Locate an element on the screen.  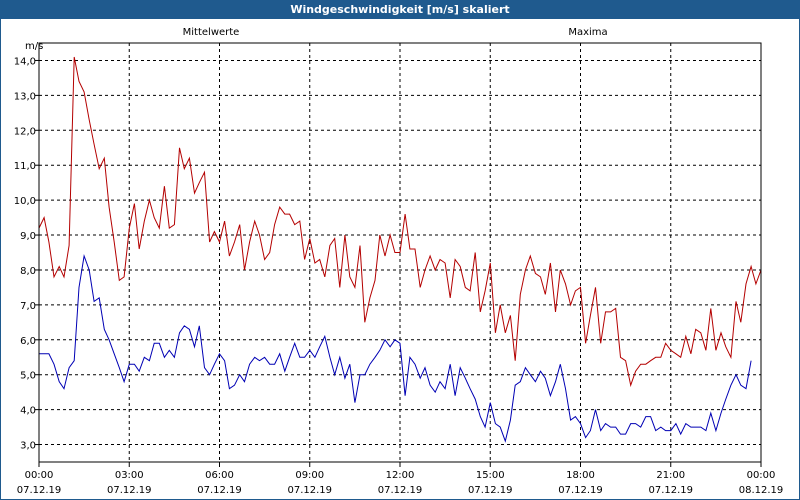
x-tick-time: 15:00 is located at coordinates (490, 475).